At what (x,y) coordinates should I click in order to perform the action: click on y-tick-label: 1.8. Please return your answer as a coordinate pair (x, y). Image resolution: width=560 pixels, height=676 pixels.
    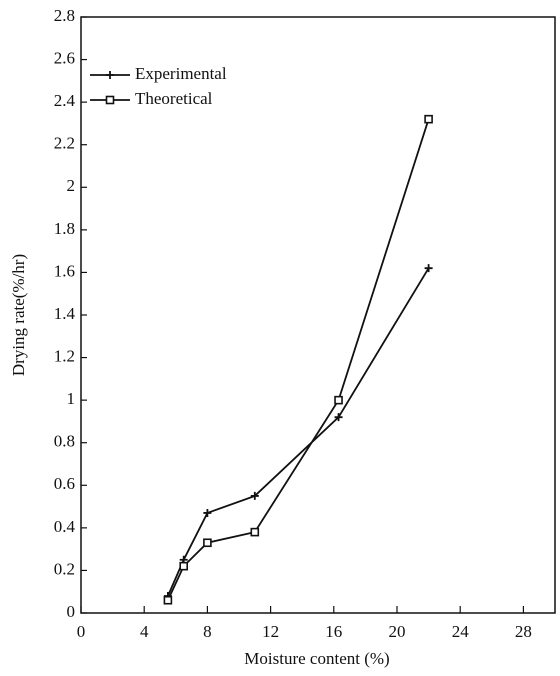
    Looking at the image, I should click on (64, 228).